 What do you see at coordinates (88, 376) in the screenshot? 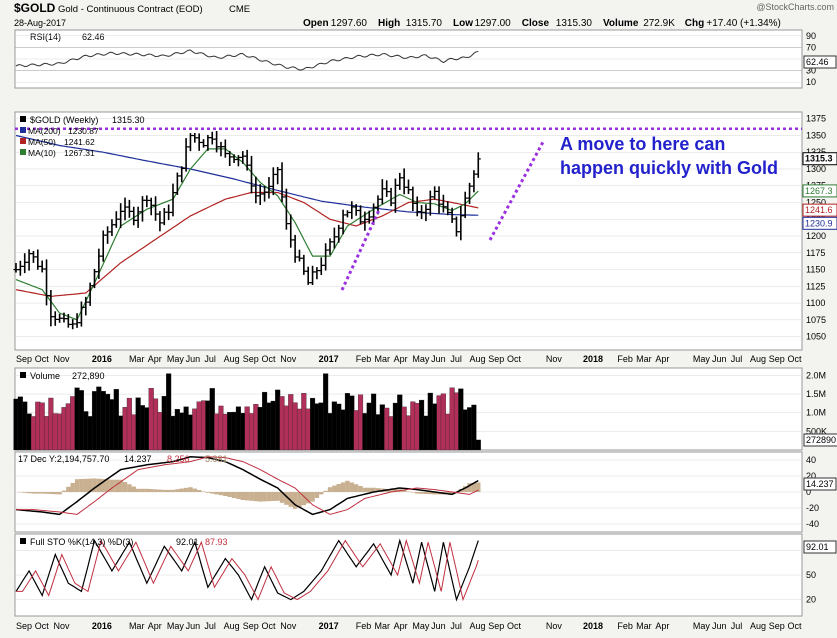
I see `volume-value: 272,890` at bounding box center [88, 376].